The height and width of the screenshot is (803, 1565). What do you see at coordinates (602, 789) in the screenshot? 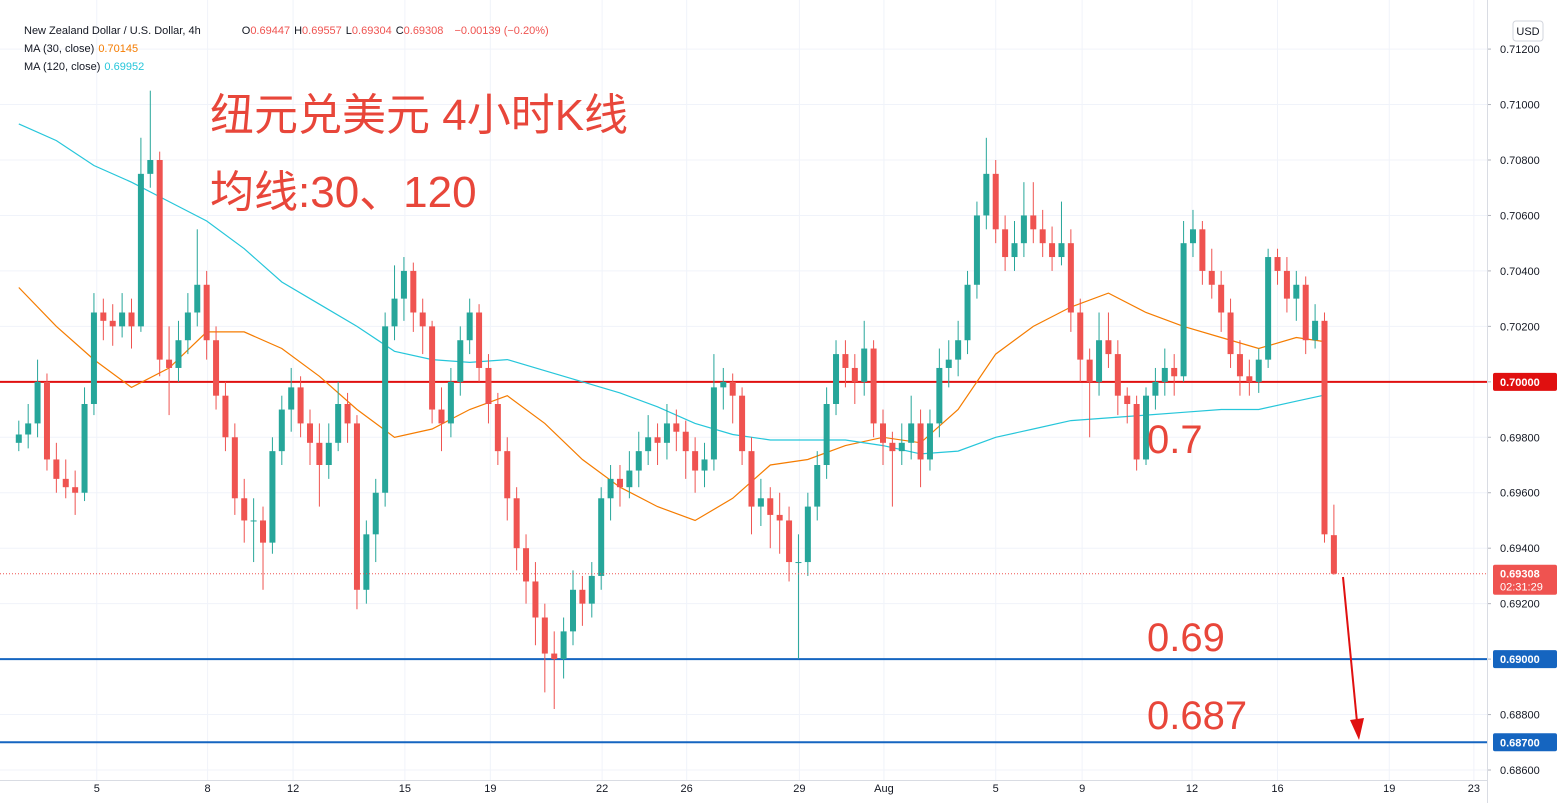
I see `x-tick-label: 22` at bounding box center [602, 789].